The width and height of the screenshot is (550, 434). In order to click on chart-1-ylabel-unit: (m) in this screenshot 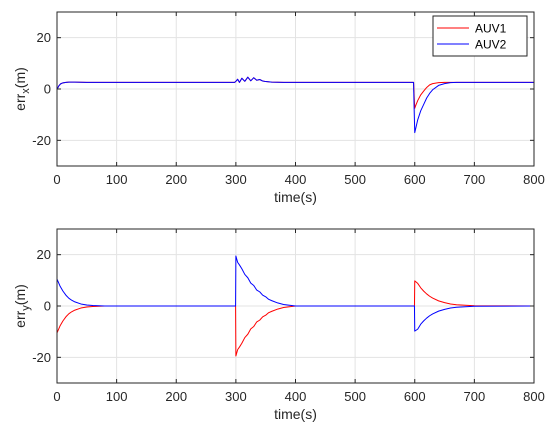, I will do `click(20, 294)`.